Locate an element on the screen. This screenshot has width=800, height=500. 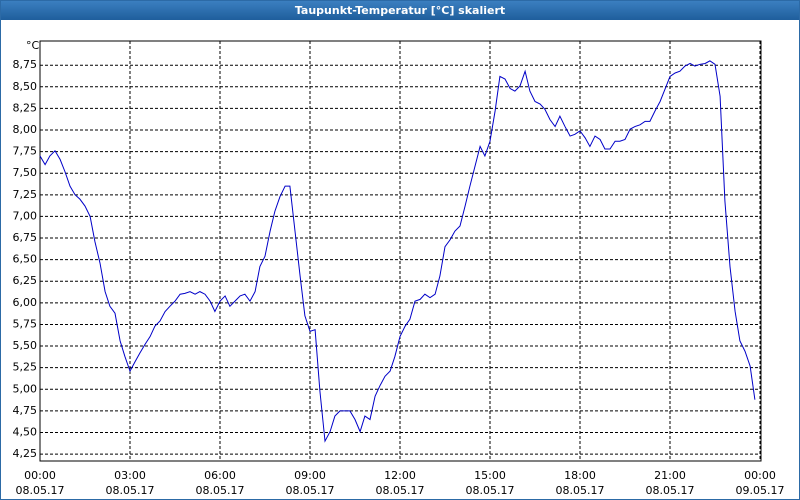
y-tick-label: 5,75 is located at coordinates (25, 323).